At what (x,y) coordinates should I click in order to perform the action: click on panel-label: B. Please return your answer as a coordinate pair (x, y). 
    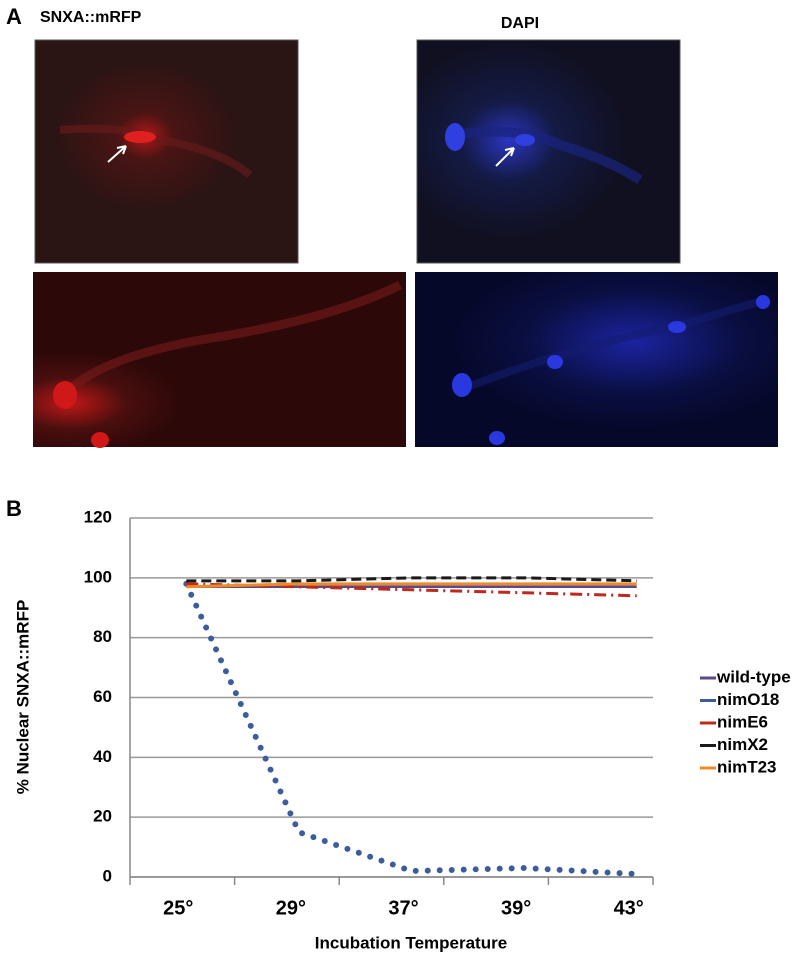
    Looking at the image, I should click on (14, 508).